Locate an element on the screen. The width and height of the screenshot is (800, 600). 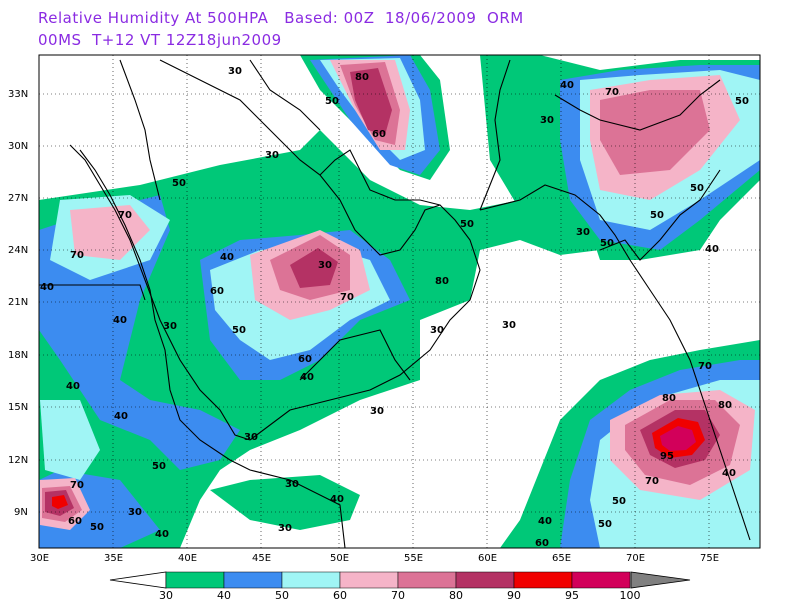
lon-label: 55E is located at coordinates (413, 558).